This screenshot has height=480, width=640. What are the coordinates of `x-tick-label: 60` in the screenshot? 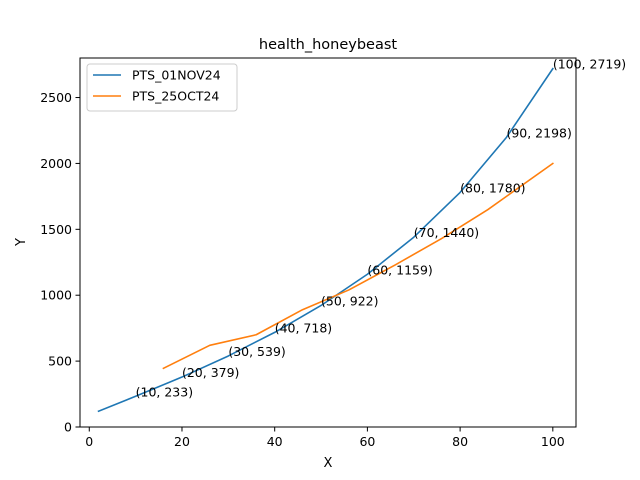 It's located at (367, 441).